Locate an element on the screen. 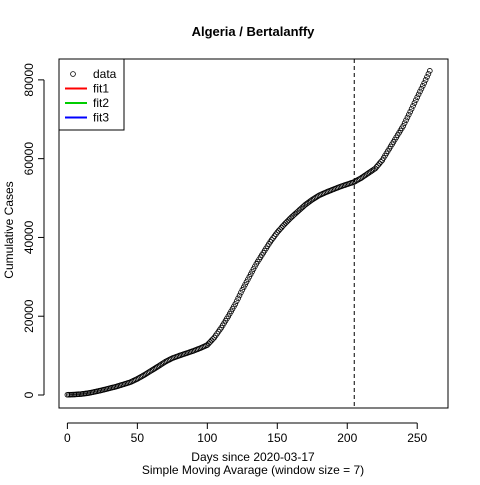 The image size is (480, 485). x-tick-label: 50 is located at coordinates (138, 438).